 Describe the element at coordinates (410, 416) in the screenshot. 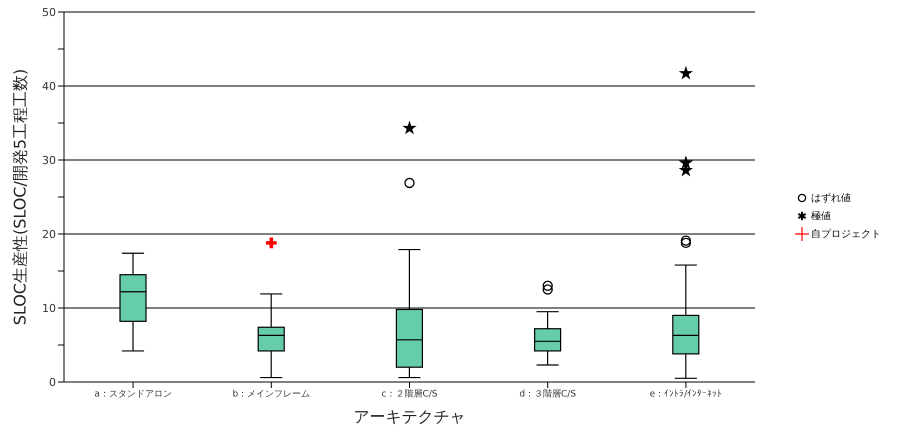

I see `x-axis-title: アーキテクチャ` at that location.